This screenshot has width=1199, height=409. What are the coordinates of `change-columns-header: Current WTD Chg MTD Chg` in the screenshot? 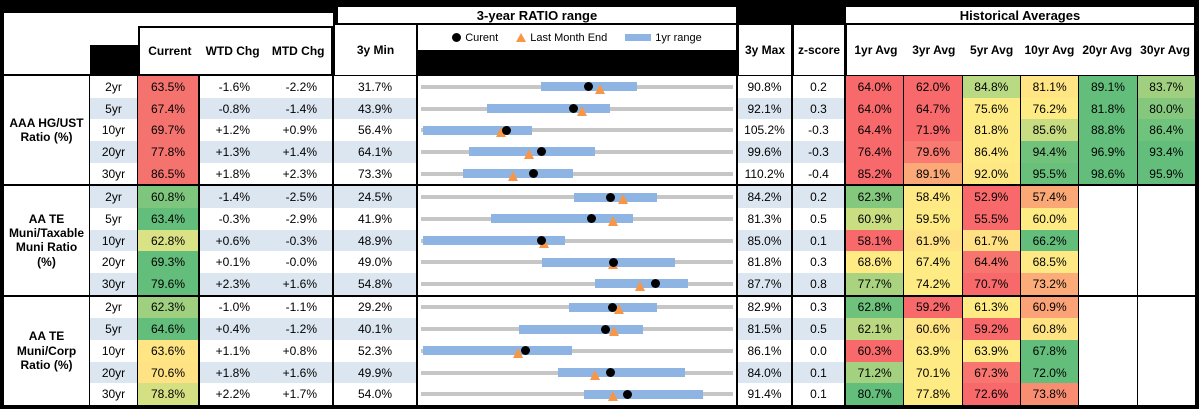 It's located at (235, 51).